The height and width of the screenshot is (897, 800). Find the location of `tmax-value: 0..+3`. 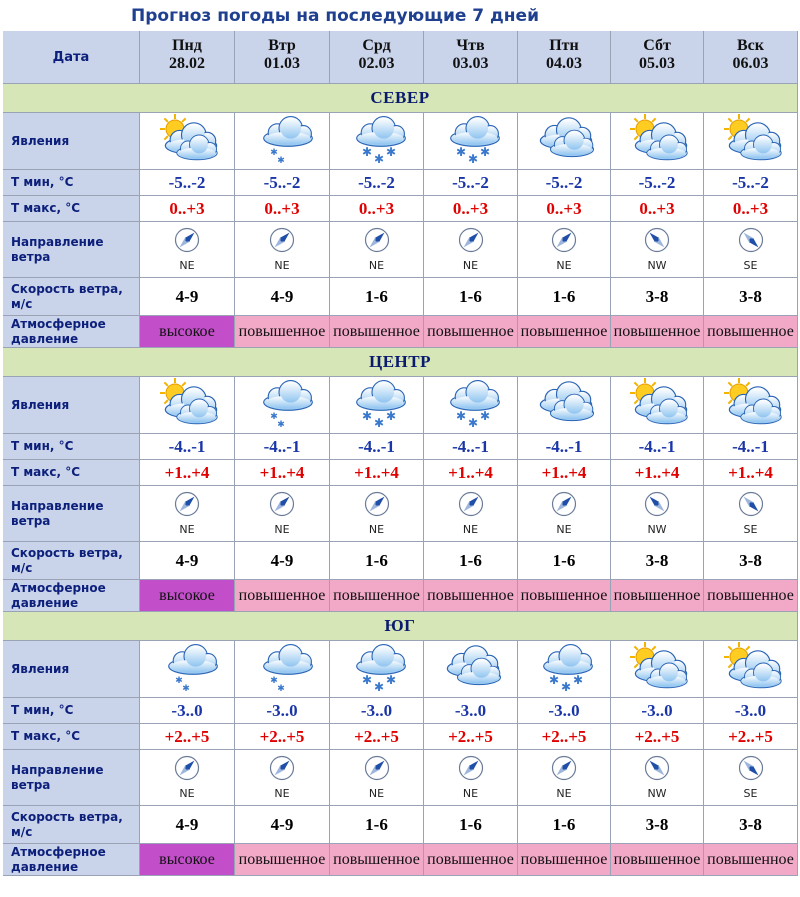

tmax-value: 0..+3 is located at coordinates (187, 208).